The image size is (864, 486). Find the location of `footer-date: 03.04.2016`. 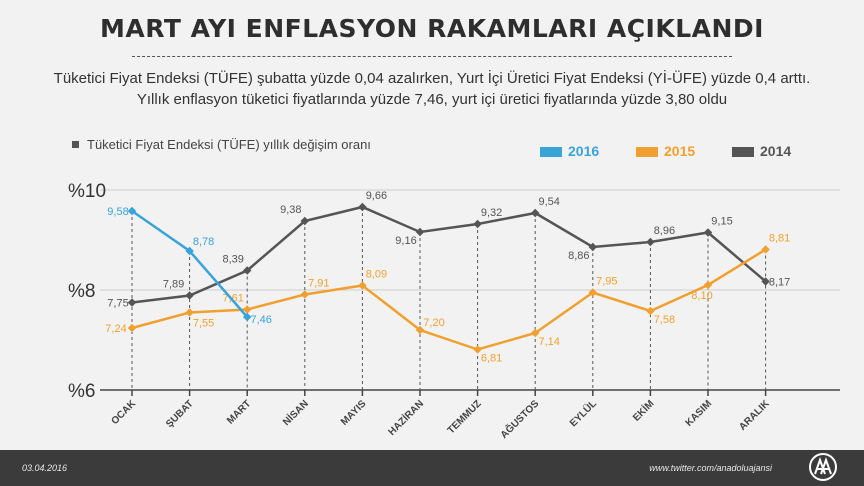

footer-date: 03.04.2016 is located at coordinates (45, 468).